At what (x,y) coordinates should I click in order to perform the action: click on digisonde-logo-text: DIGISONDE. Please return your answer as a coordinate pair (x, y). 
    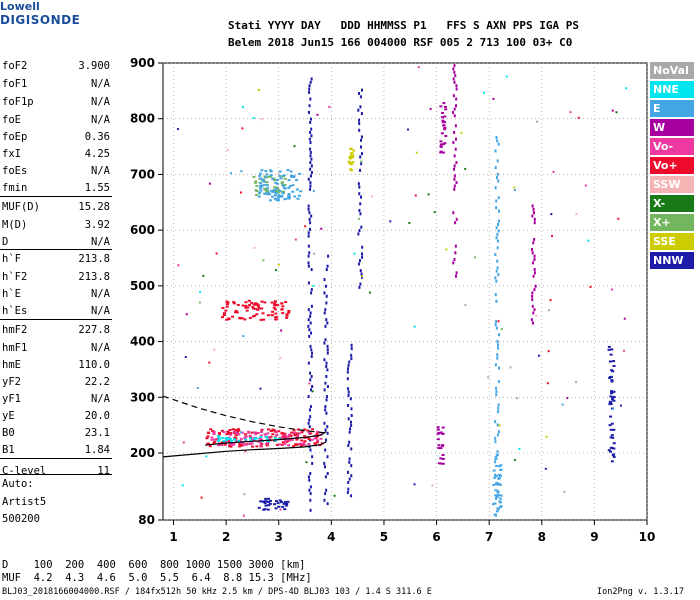
    Looking at the image, I should click on (40, 20).